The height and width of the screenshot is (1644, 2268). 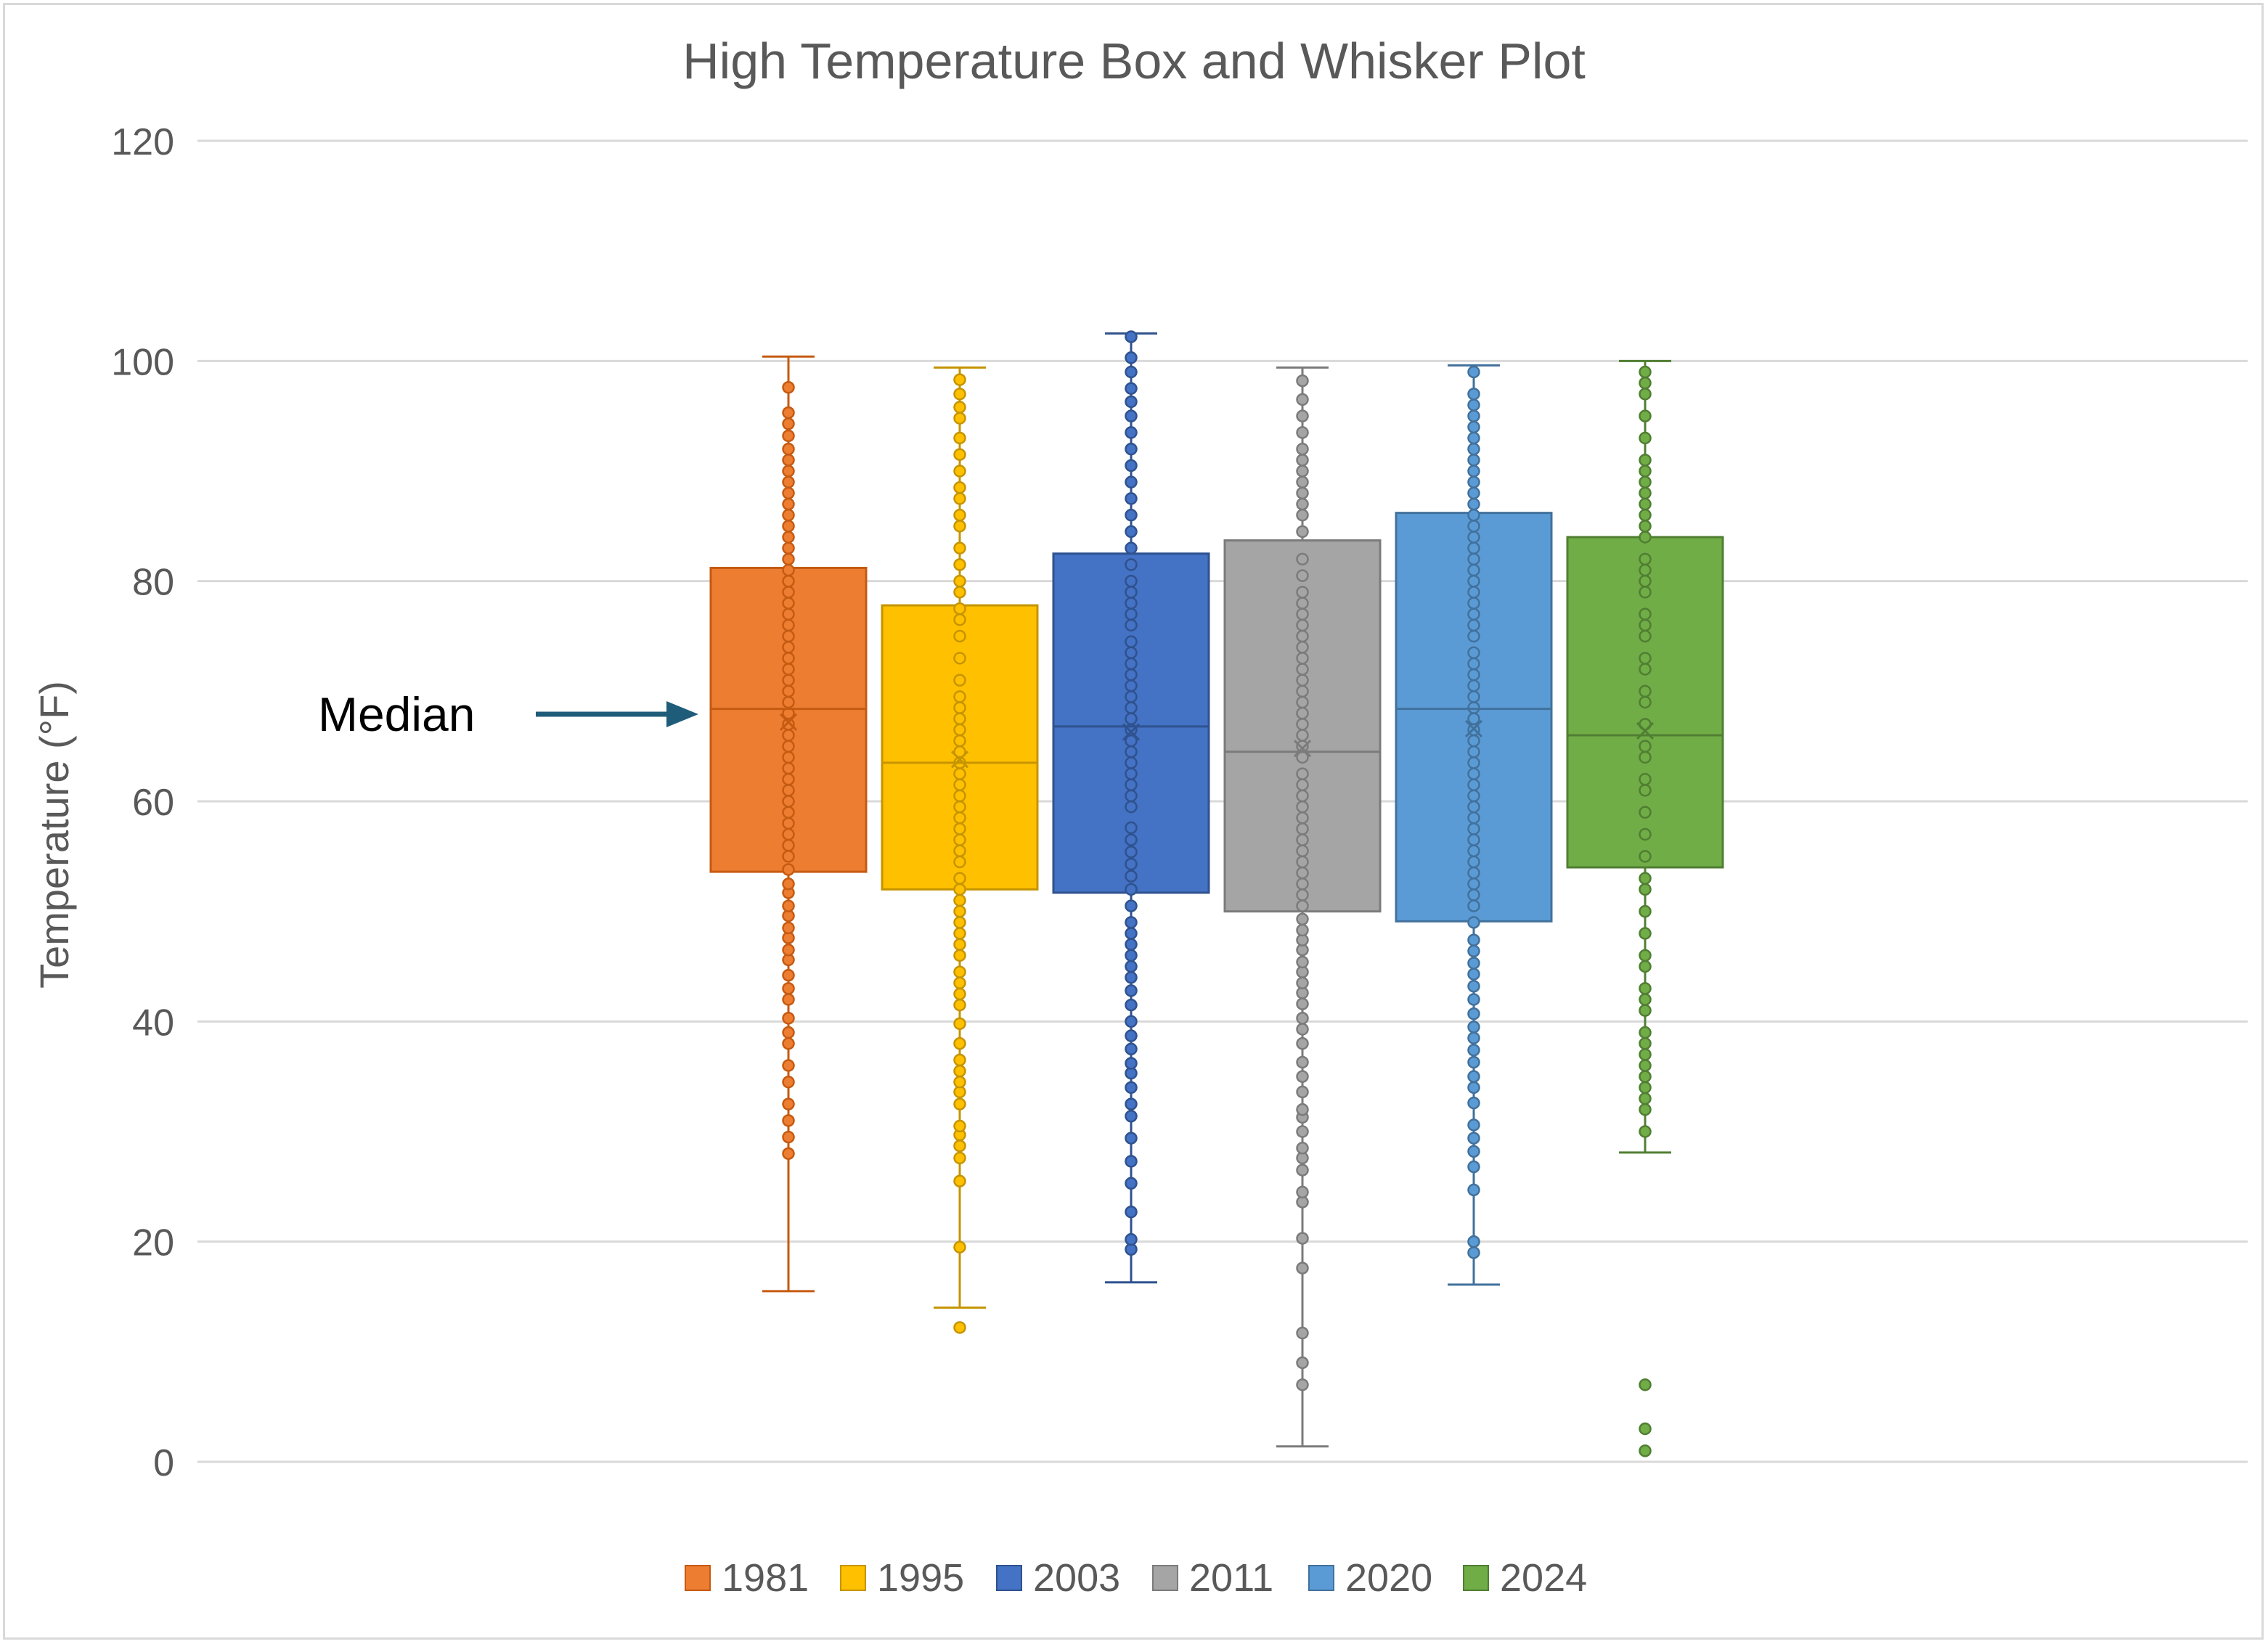 What do you see at coordinates (1134, 61) in the screenshot?
I see `chart-title: High Temperature Box and Whisker Plot` at bounding box center [1134, 61].